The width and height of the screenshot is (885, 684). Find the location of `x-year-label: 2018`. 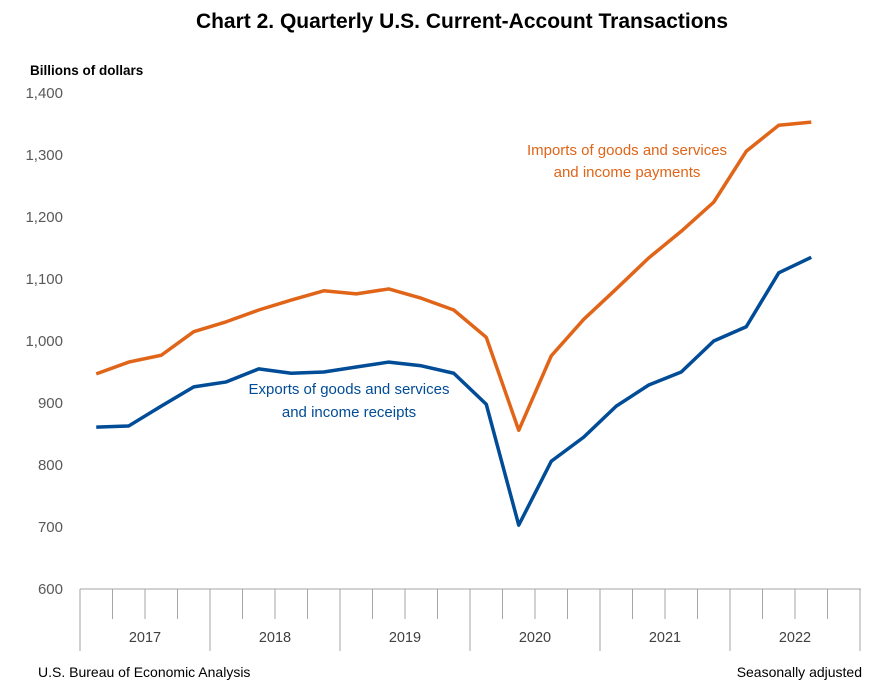

x-year-label: 2018 is located at coordinates (275, 638).